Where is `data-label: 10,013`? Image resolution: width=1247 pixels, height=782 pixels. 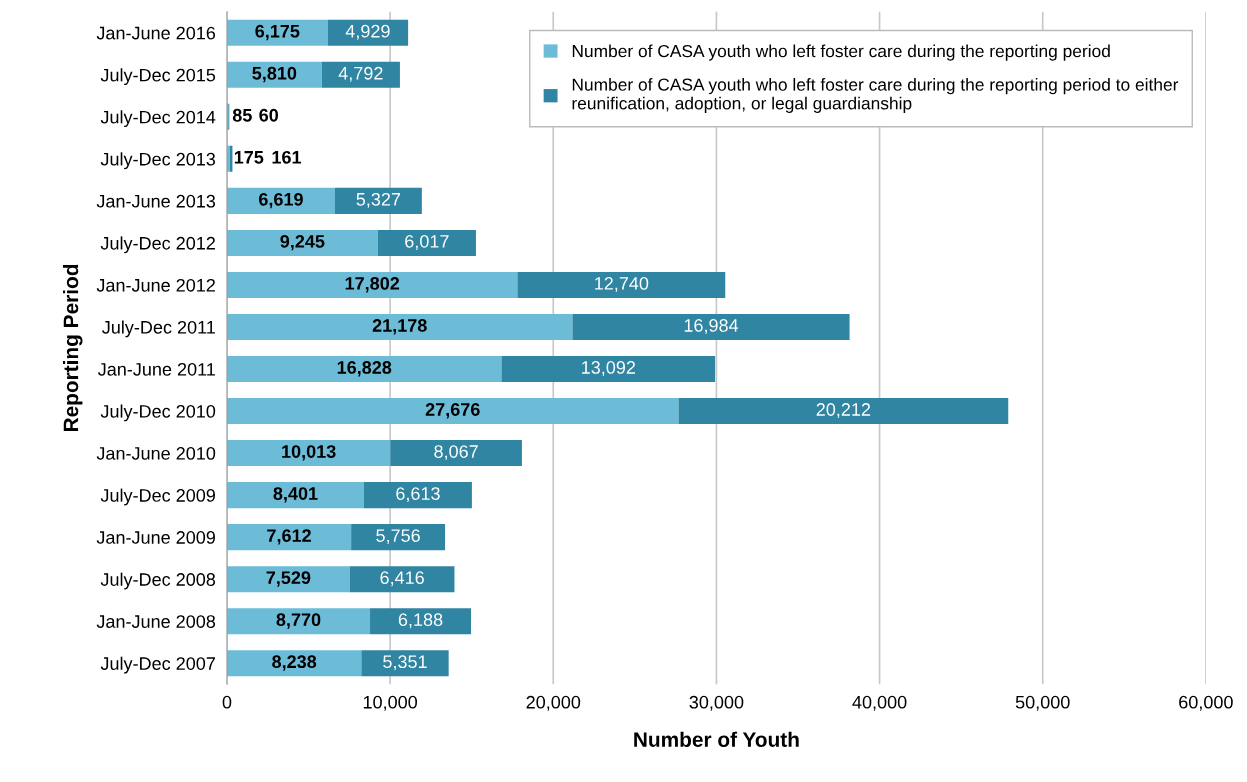 data-label: 10,013 is located at coordinates (309, 453).